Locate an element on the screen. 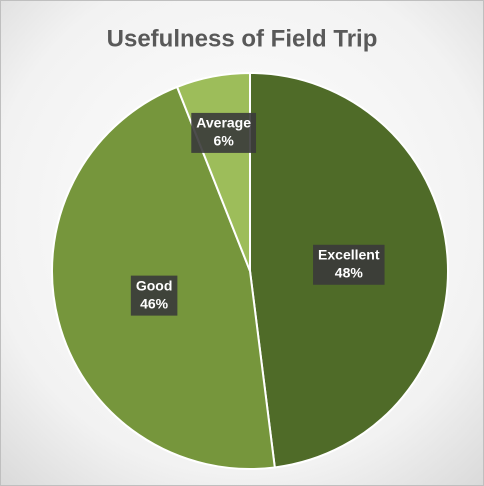 The width and height of the screenshot is (484, 486). label-category: Good is located at coordinates (154, 285).